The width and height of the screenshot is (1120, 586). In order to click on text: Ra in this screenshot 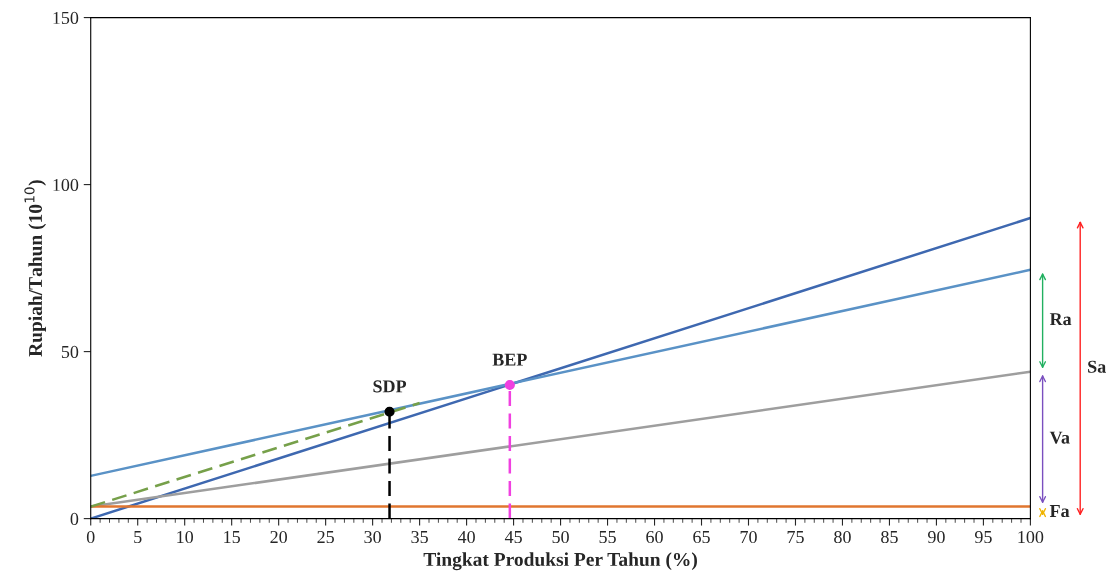, I will do `click(1060, 319)`.